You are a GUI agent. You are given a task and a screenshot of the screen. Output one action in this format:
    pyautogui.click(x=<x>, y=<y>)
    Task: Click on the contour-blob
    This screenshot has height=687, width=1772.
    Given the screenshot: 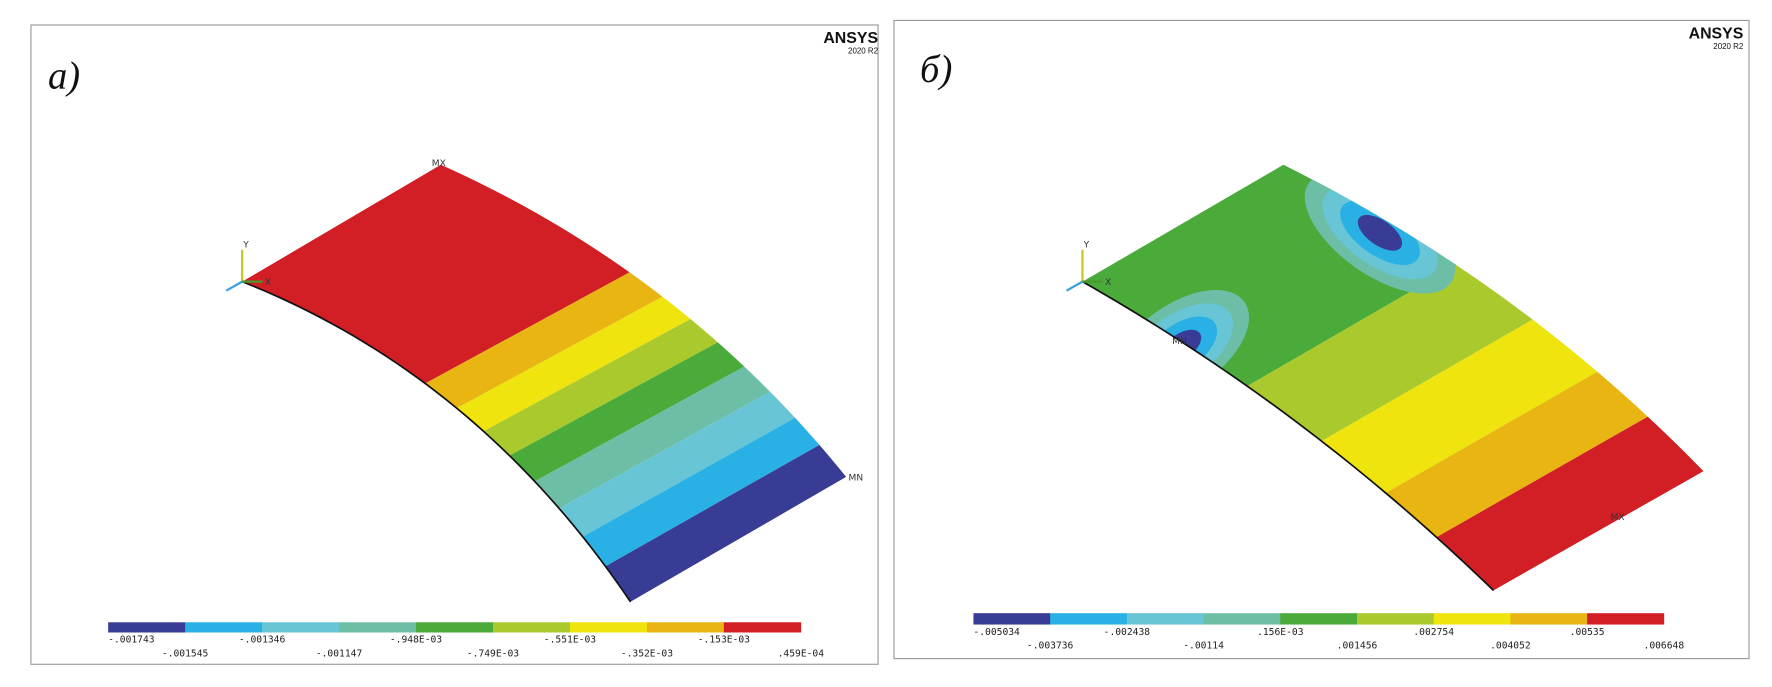 What is the action you would take?
    pyautogui.click(x=1380, y=232)
    